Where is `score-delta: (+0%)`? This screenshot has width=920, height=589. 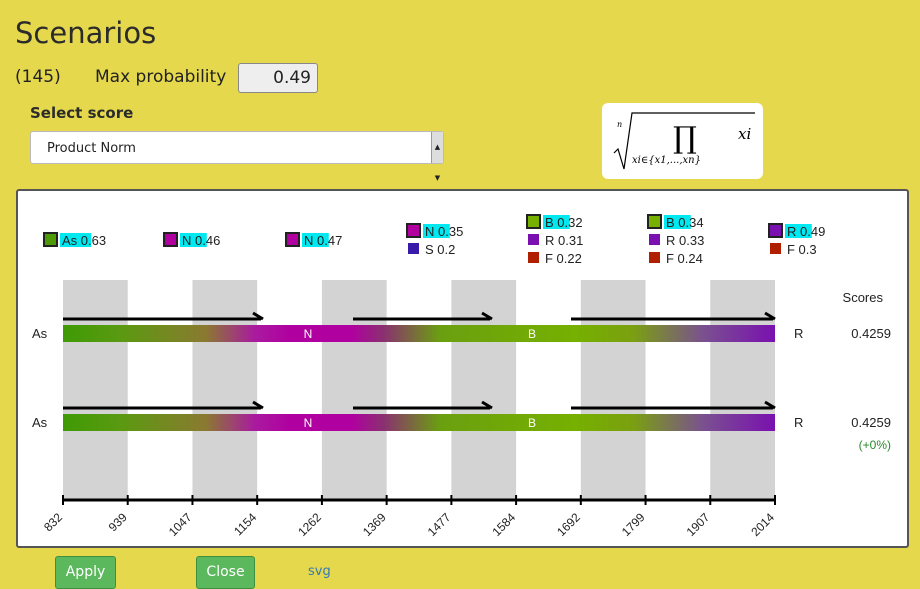 score-delta: (+0%) is located at coordinates (875, 445).